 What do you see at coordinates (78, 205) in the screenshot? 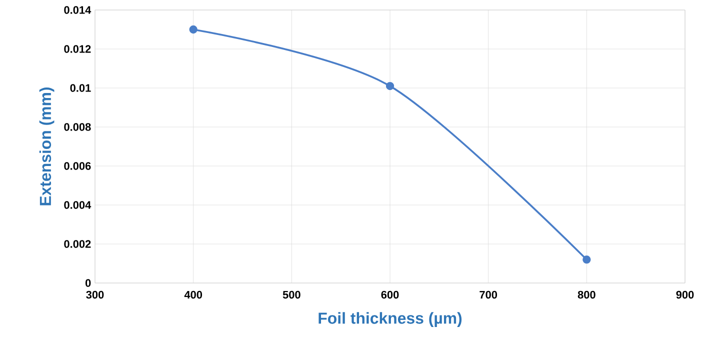
I see `y-tick-label: 0.004` at bounding box center [78, 205].